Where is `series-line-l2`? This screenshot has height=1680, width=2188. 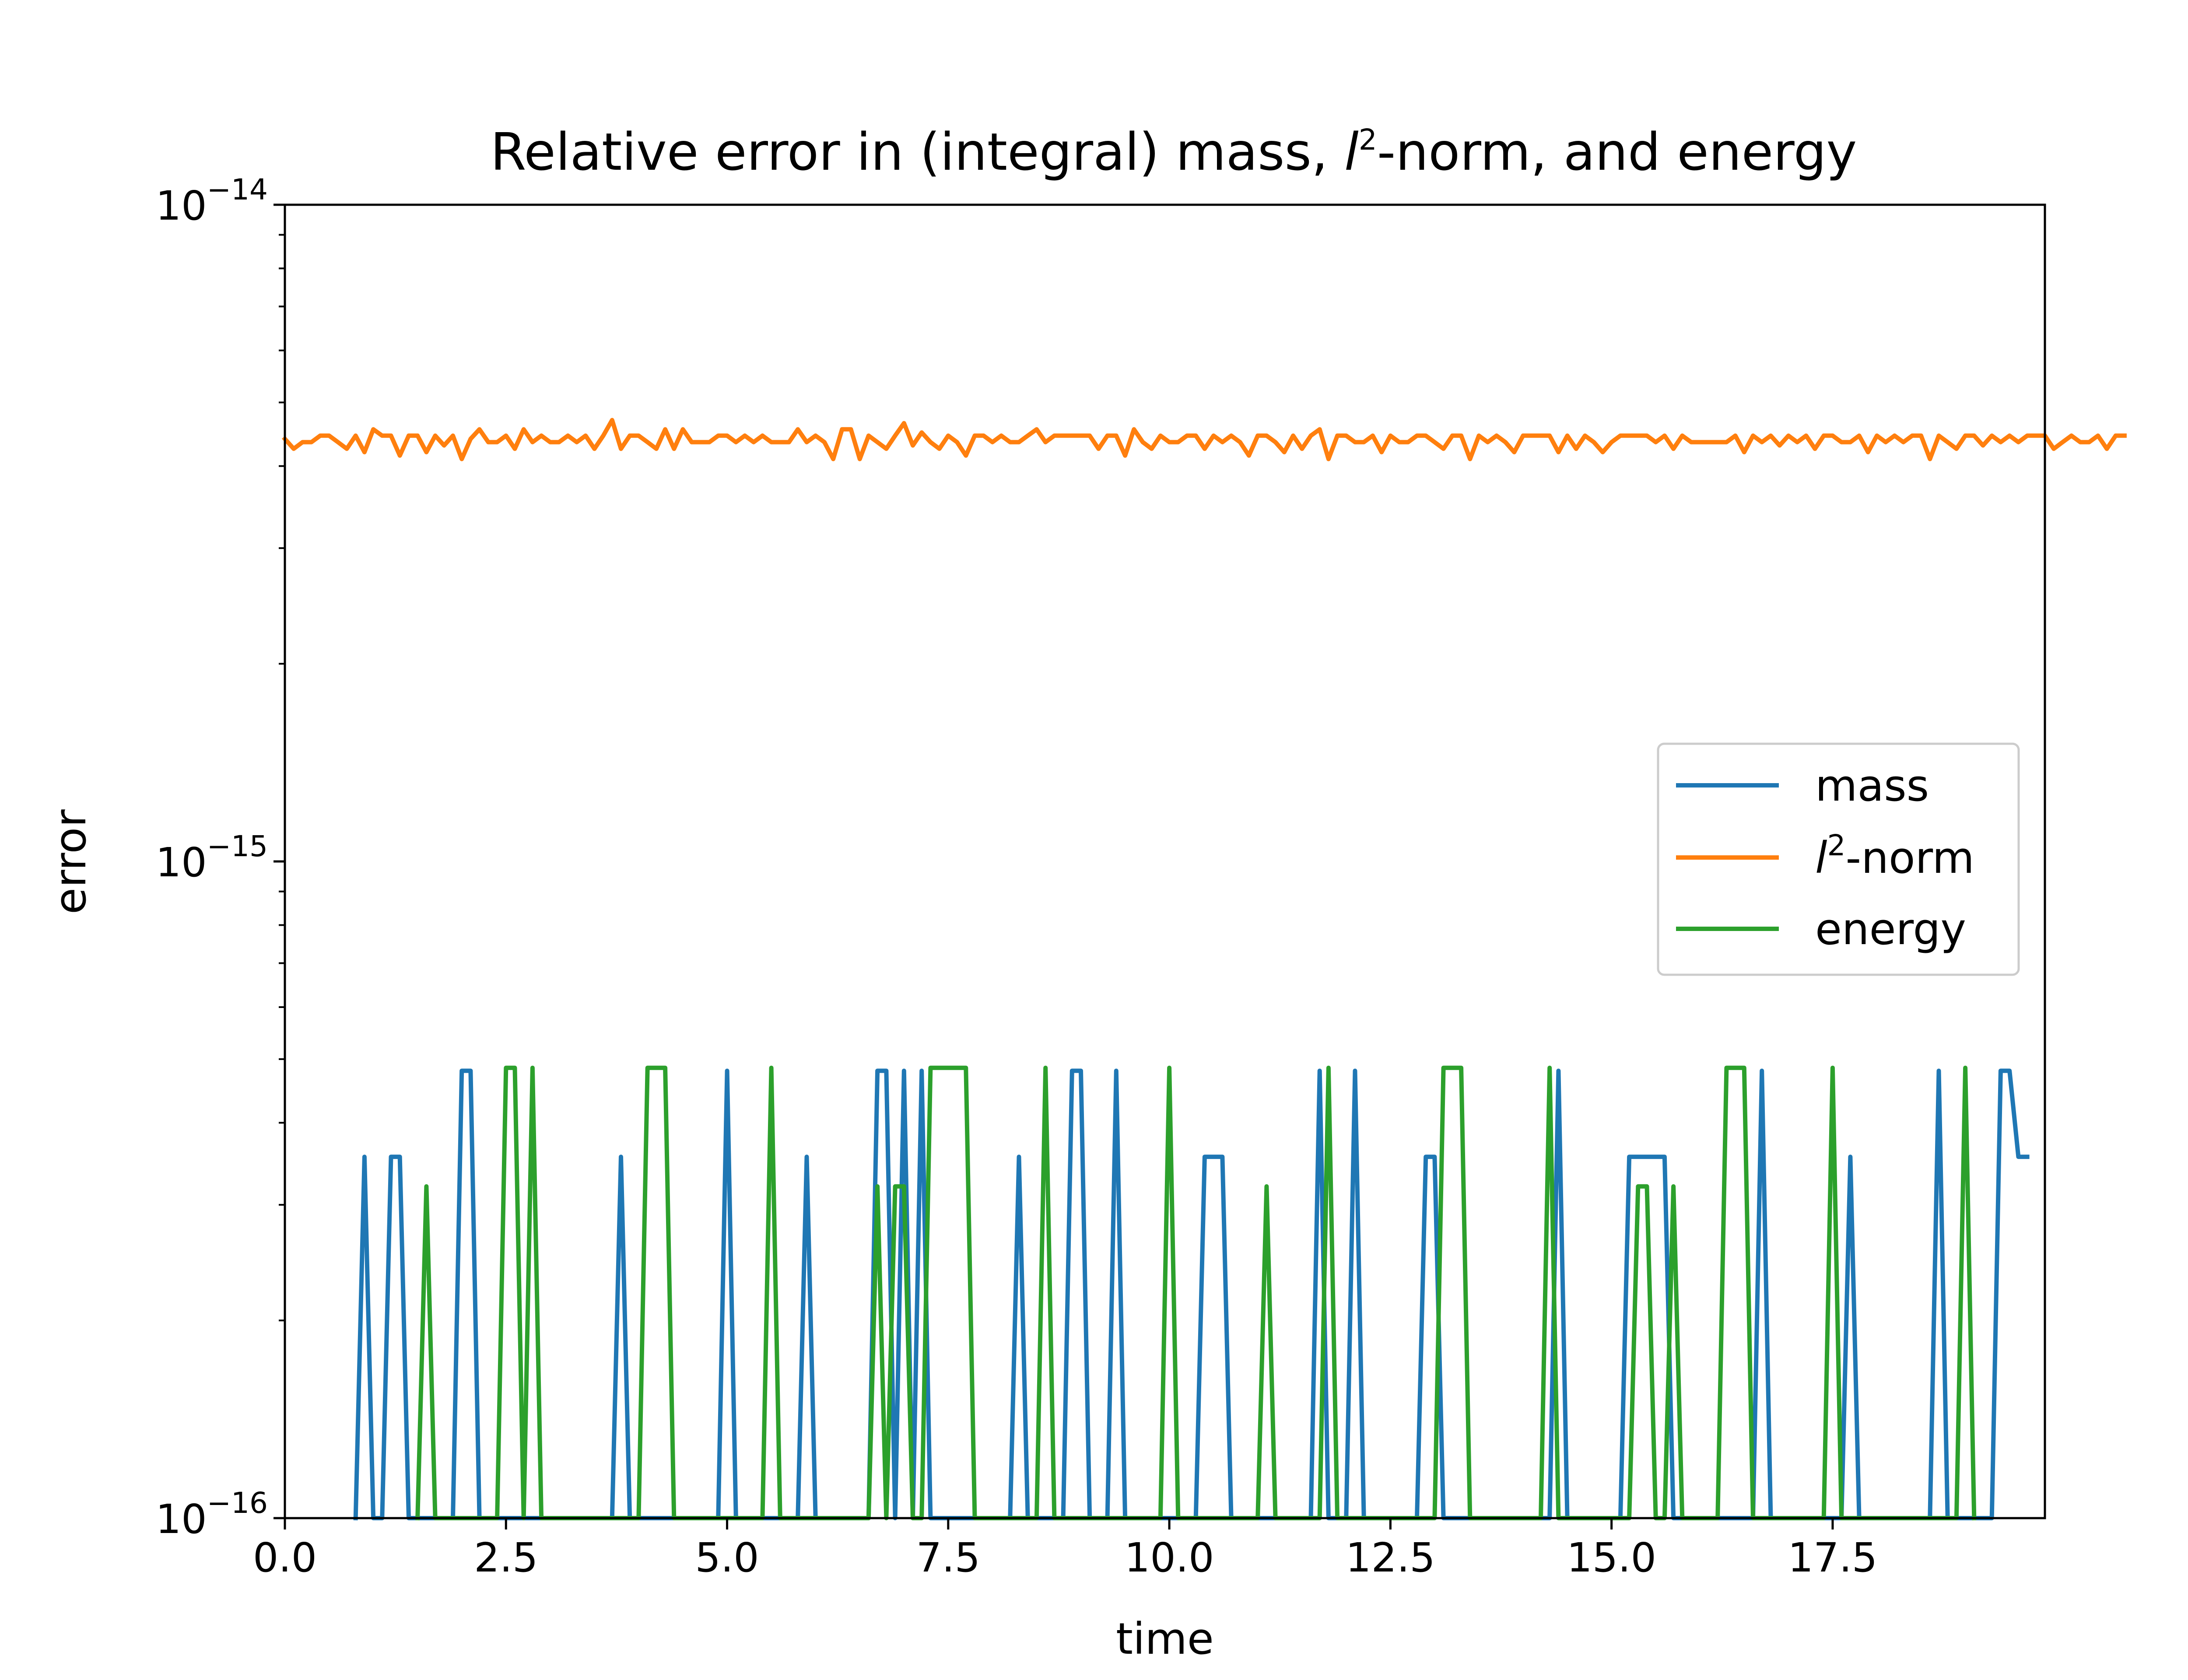
series-line-l2 is located at coordinates (1204, 440).